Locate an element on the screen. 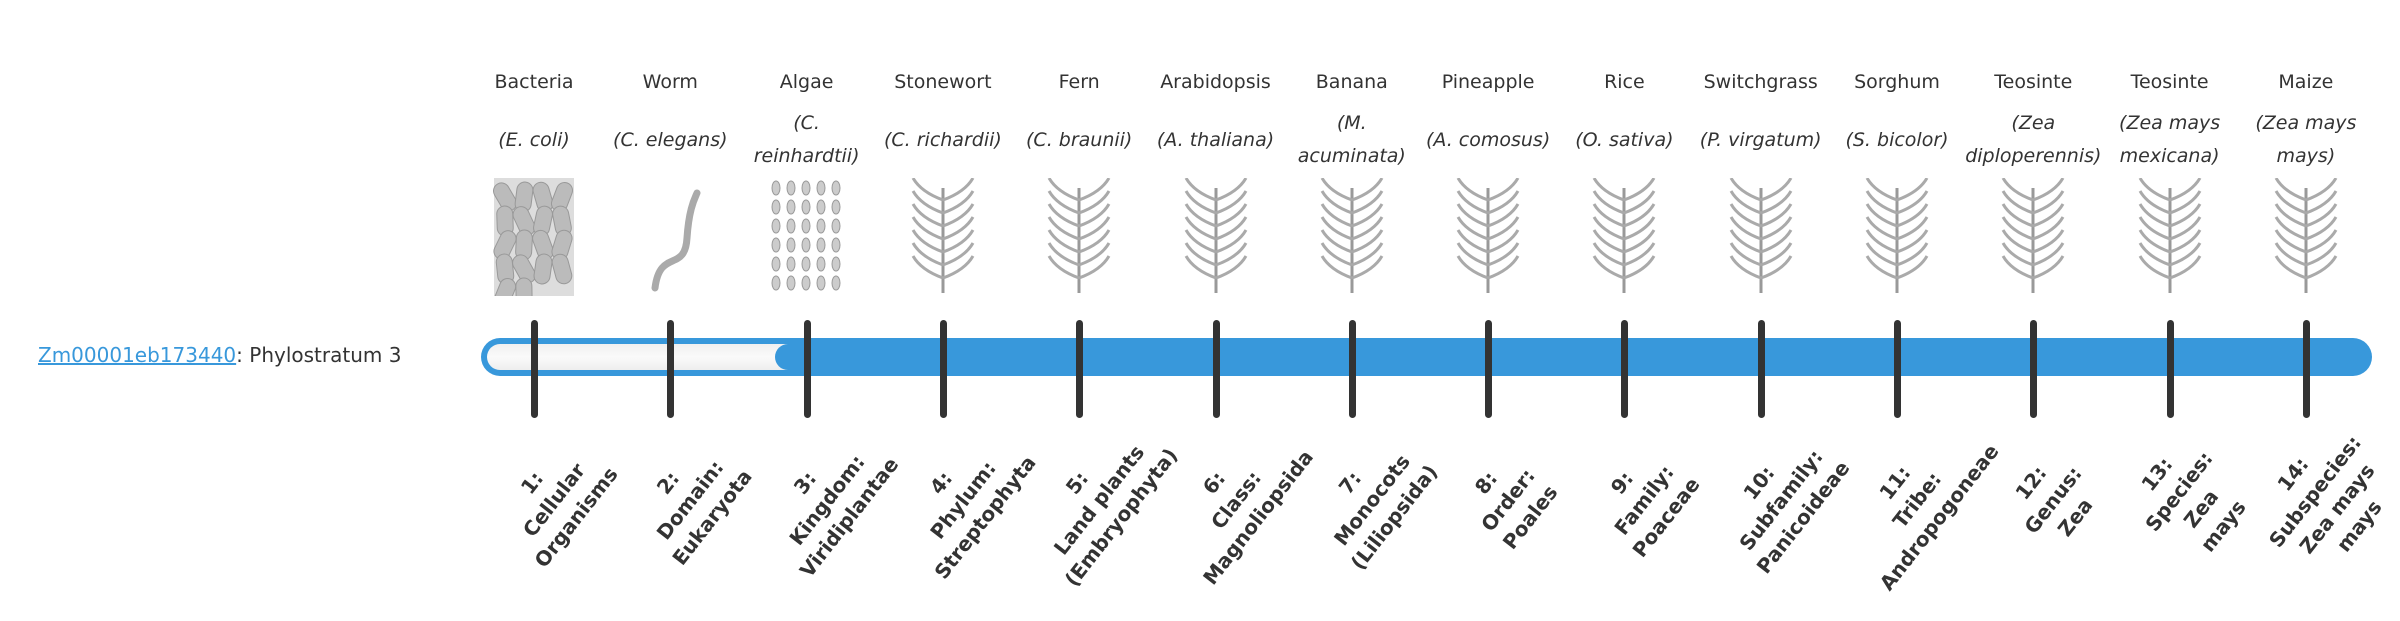 This screenshot has height=621, width=2400. organism-scientific-text: (A. comosus) is located at coordinates (1488, 139).